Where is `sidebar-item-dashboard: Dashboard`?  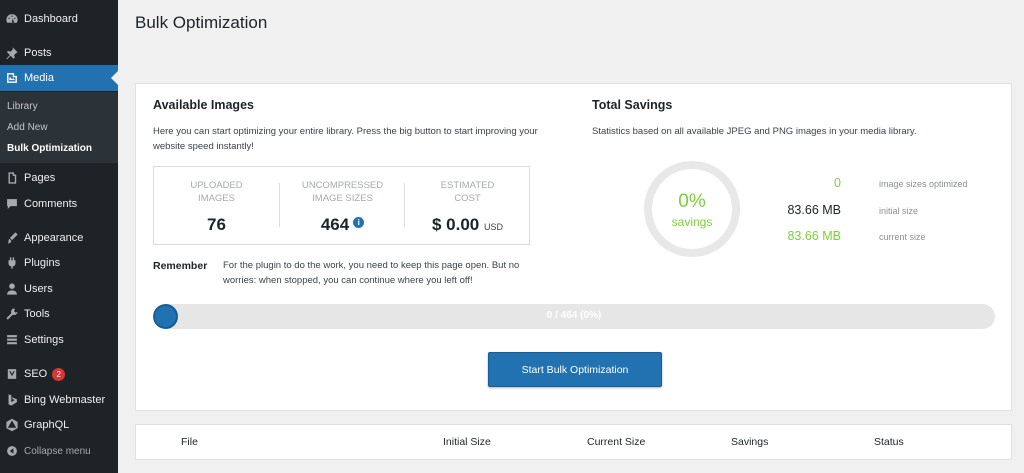 sidebar-item-dashboard: Dashboard is located at coordinates (59, 19).